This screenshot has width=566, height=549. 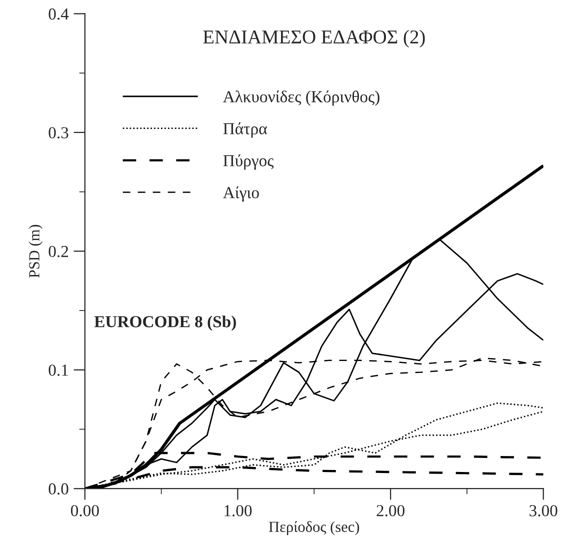 What do you see at coordinates (58, 14) in the screenshot?
I see `y-tick-label: 0.4` at bounding box center [58, 14].